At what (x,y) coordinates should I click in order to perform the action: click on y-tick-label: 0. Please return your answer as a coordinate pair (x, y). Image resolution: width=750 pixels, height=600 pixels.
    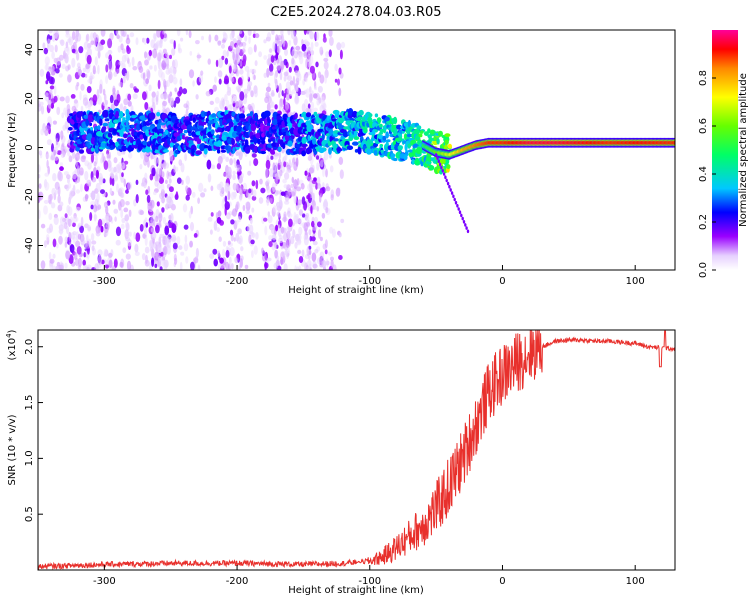
    Looking at the image, I should click on (29, 147).